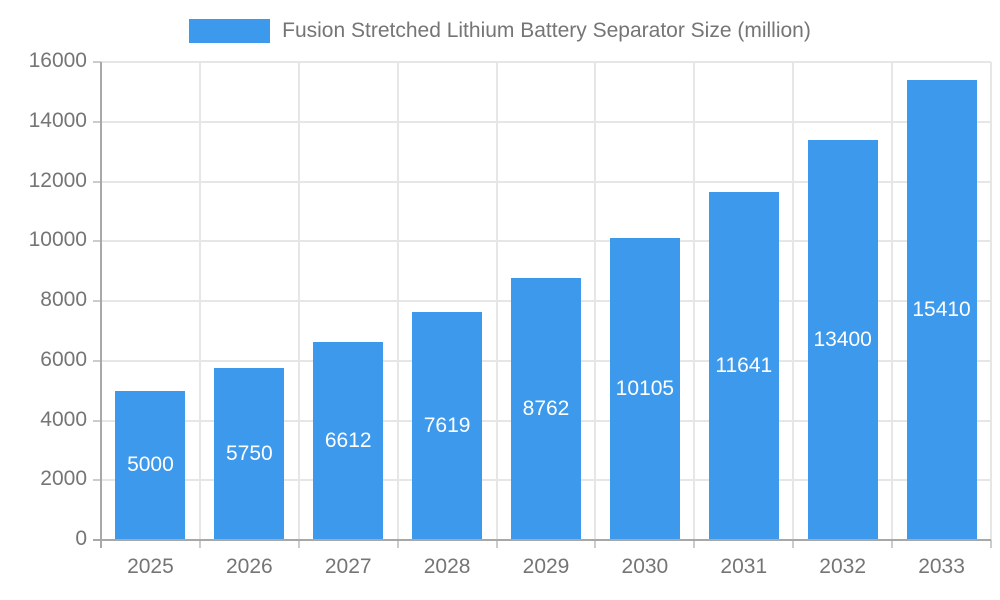 Image resolution: width=1000 pixels, height=600 pixels. What do you see at coordinates (57, 60) in the screenshot?
I see `y-axis-tick-label: 16000` at bounding box center [57, 60].